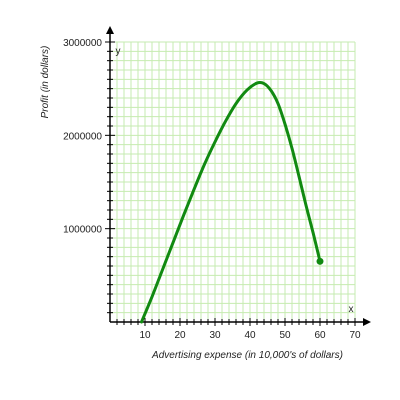 This screenshot has width=400, height=400. Describe the element at coordinates (250, 335) in the screenshot. I see `x-tick-label: 40` at that location.